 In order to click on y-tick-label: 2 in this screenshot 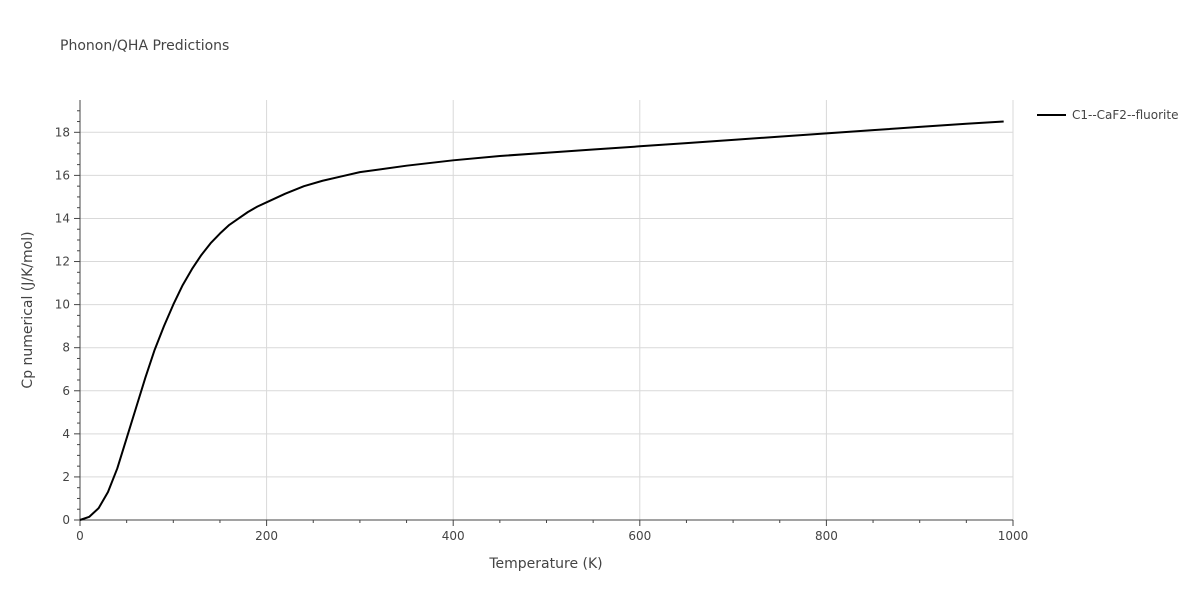, I will do `click(66, 477)`.